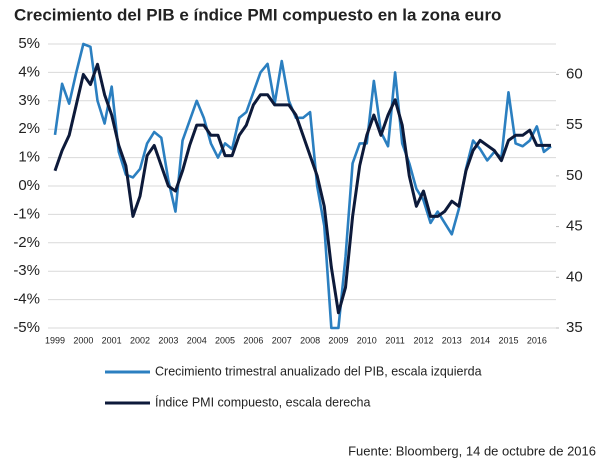 The height and width of the screenshot is (469, 611). I want to click on x-tick-label: 2008, so click(310, 340).